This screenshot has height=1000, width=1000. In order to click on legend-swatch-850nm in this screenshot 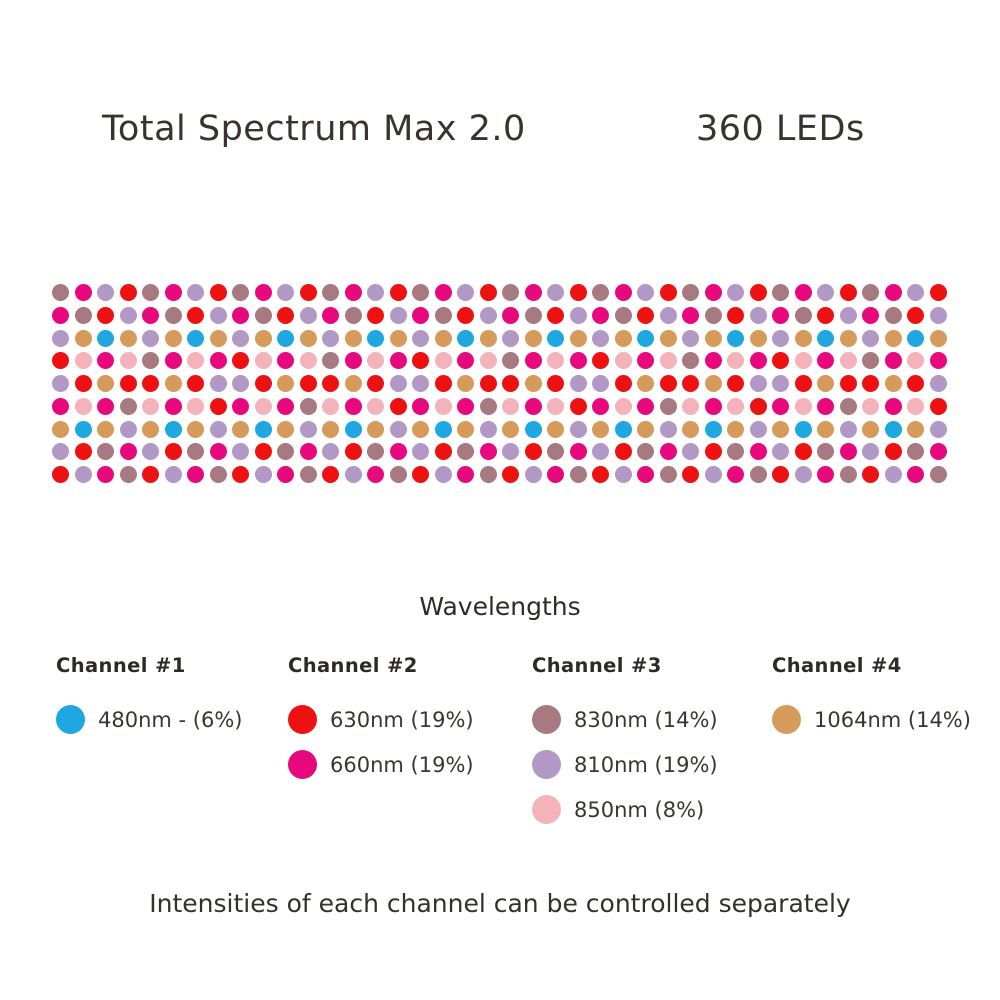, I will do `click(546, 809)`.